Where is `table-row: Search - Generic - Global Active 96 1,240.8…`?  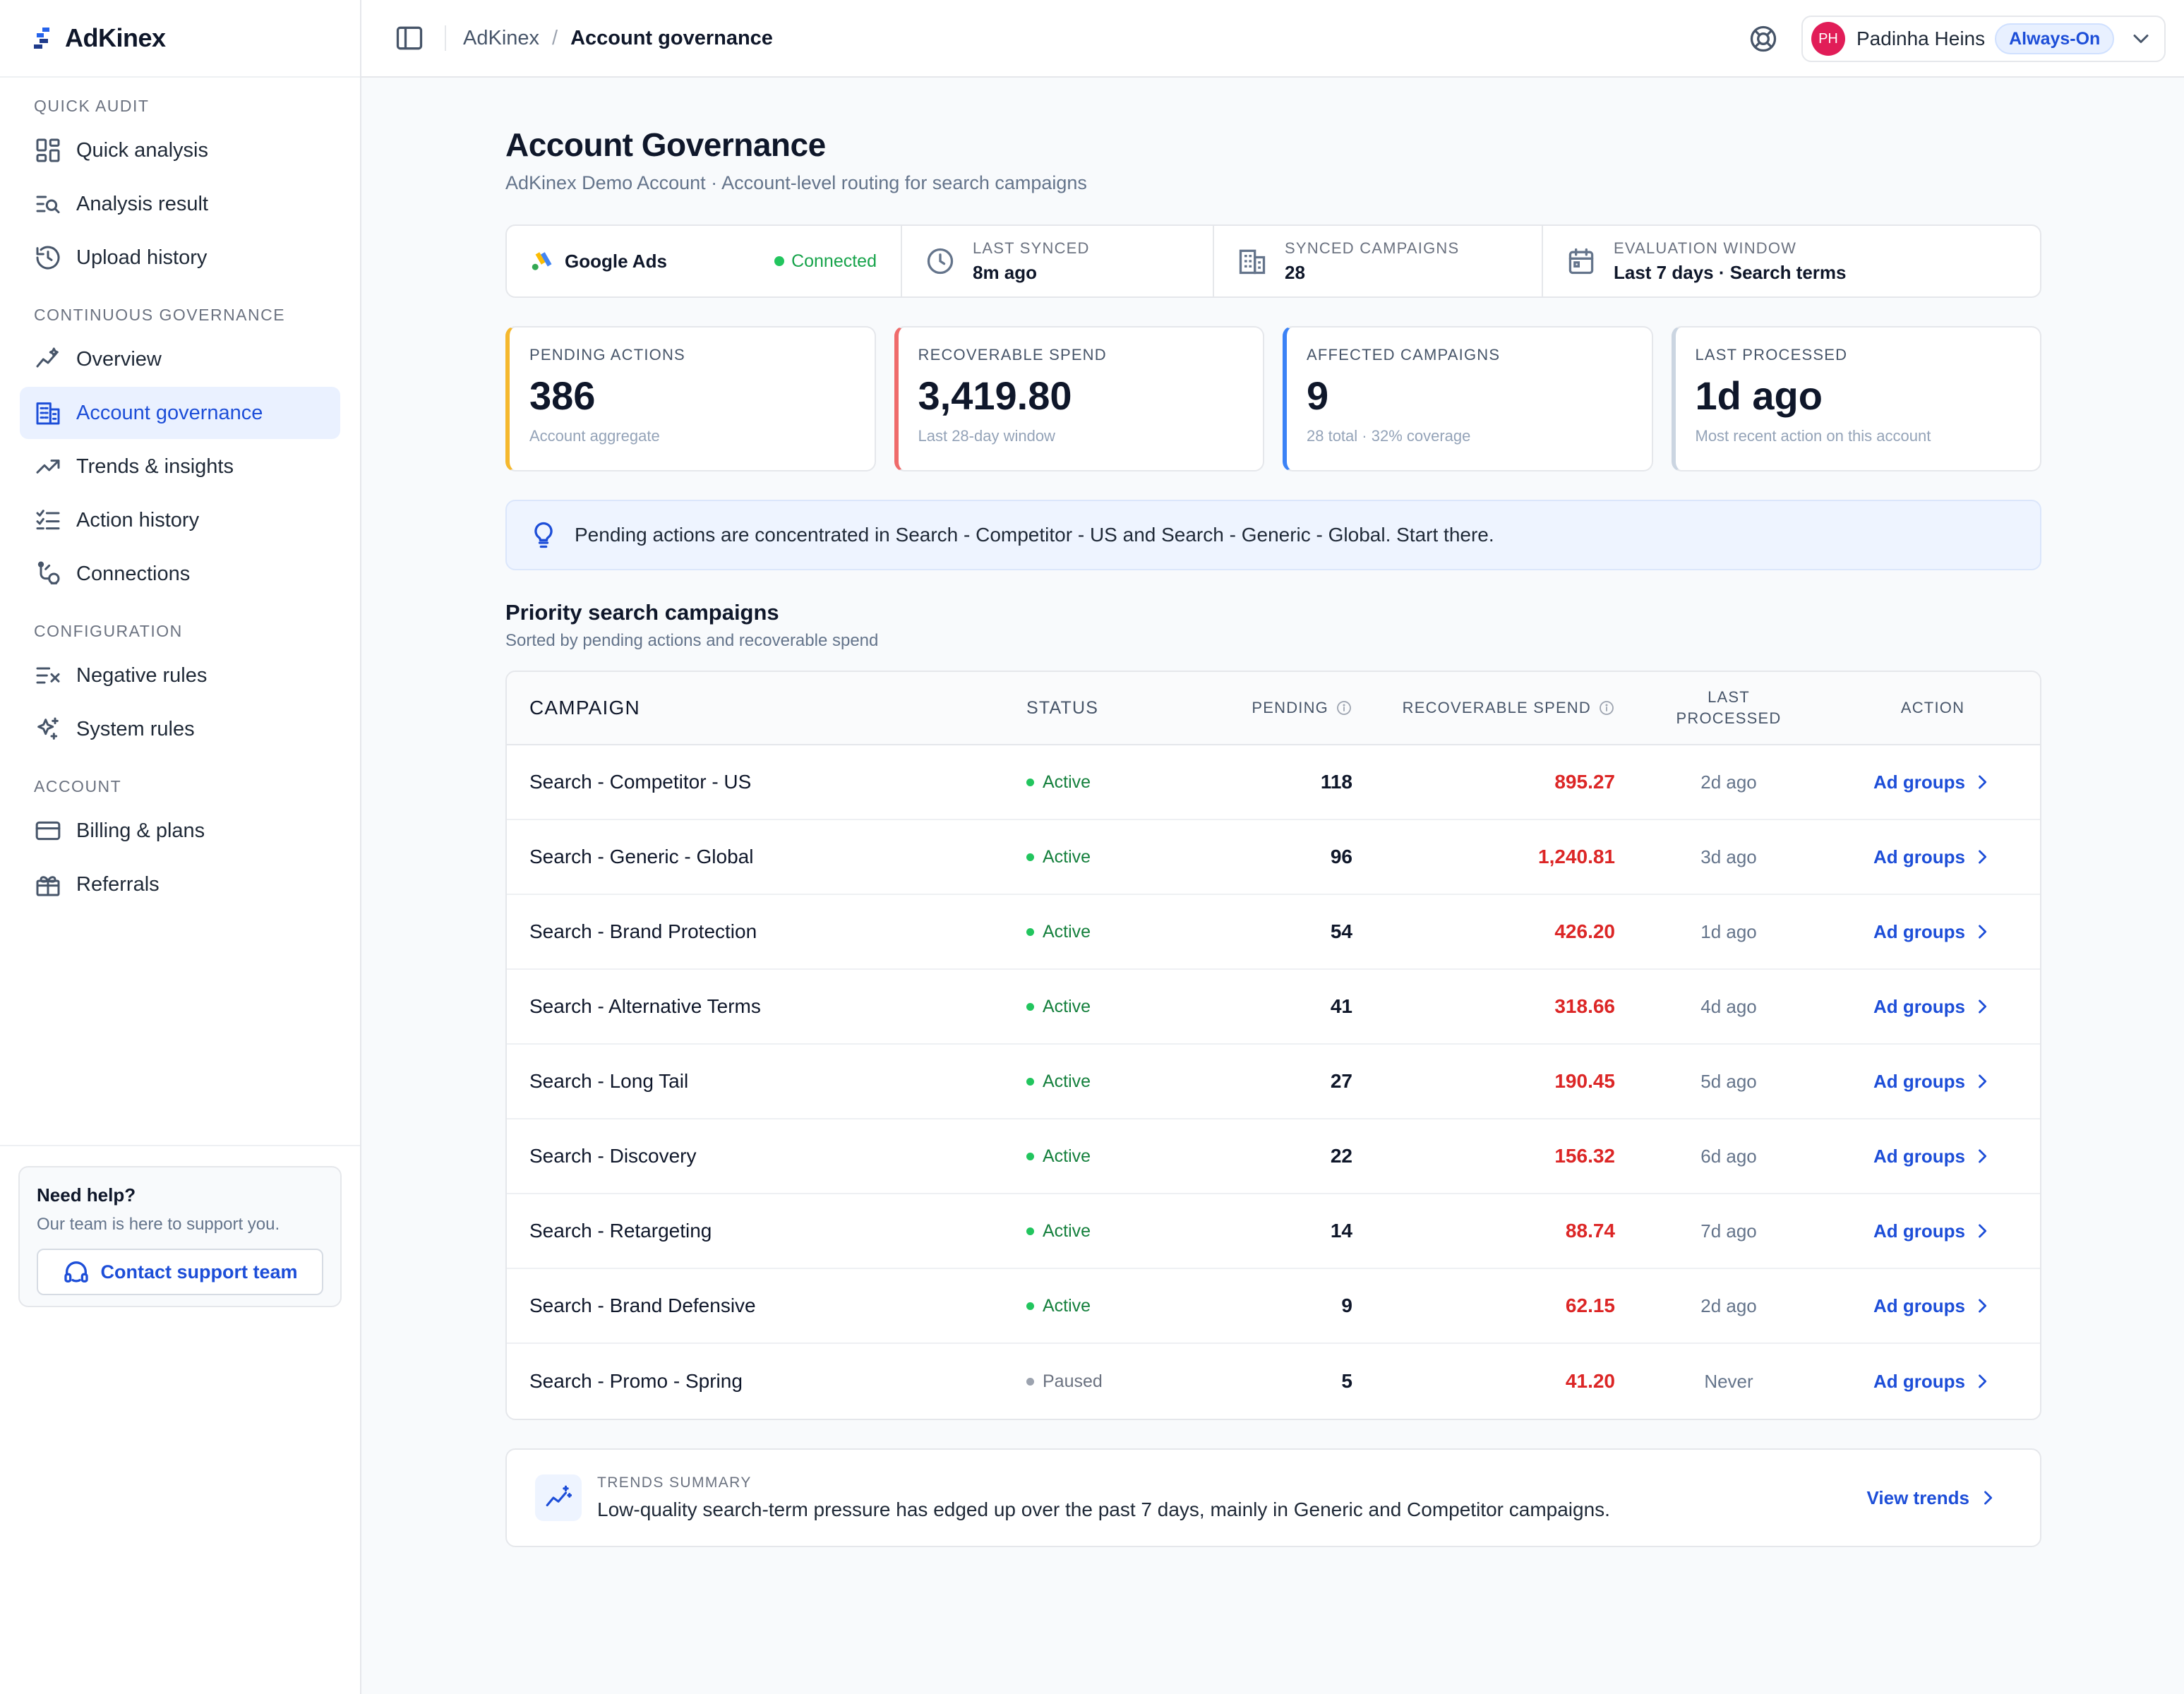
table-row: Search - Generic - Global Active 96 1,240.8… is located at coordinates (1273, 857).